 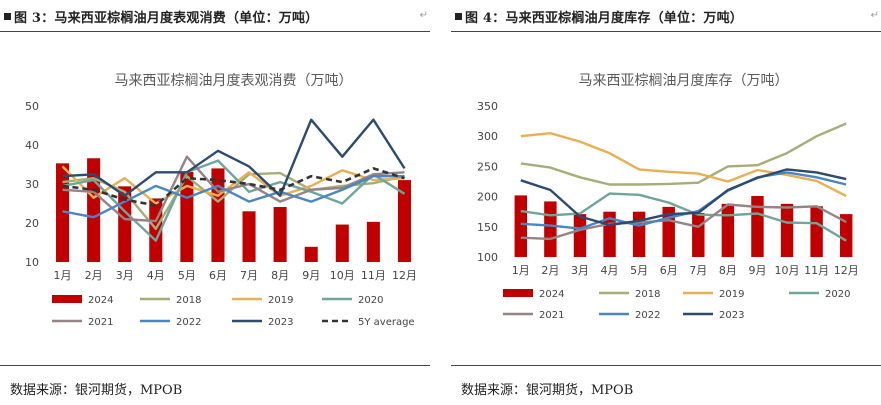 I want to click on series-line-2019, so click(x=233, y=185).